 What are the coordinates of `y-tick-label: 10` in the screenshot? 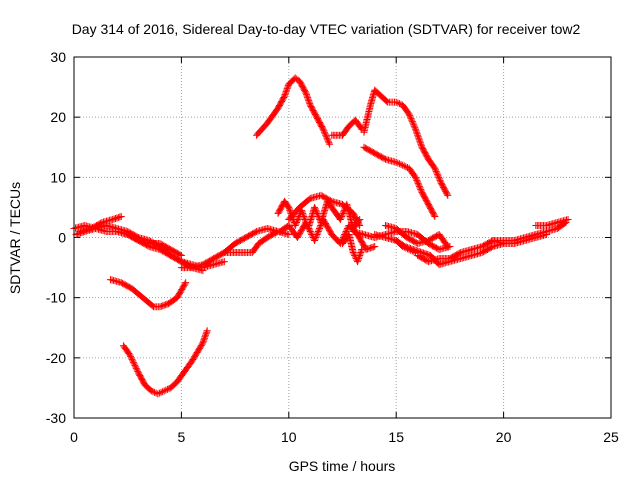 It's located at (58, 177).